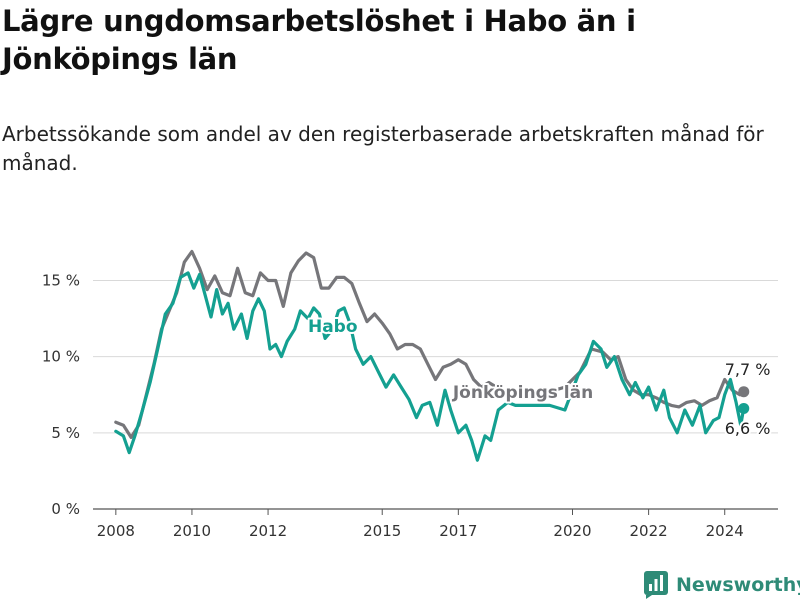  Describe the element at coordinates (572, 531) in the screenshot. I see `x-tick-label: 2020` at that location.